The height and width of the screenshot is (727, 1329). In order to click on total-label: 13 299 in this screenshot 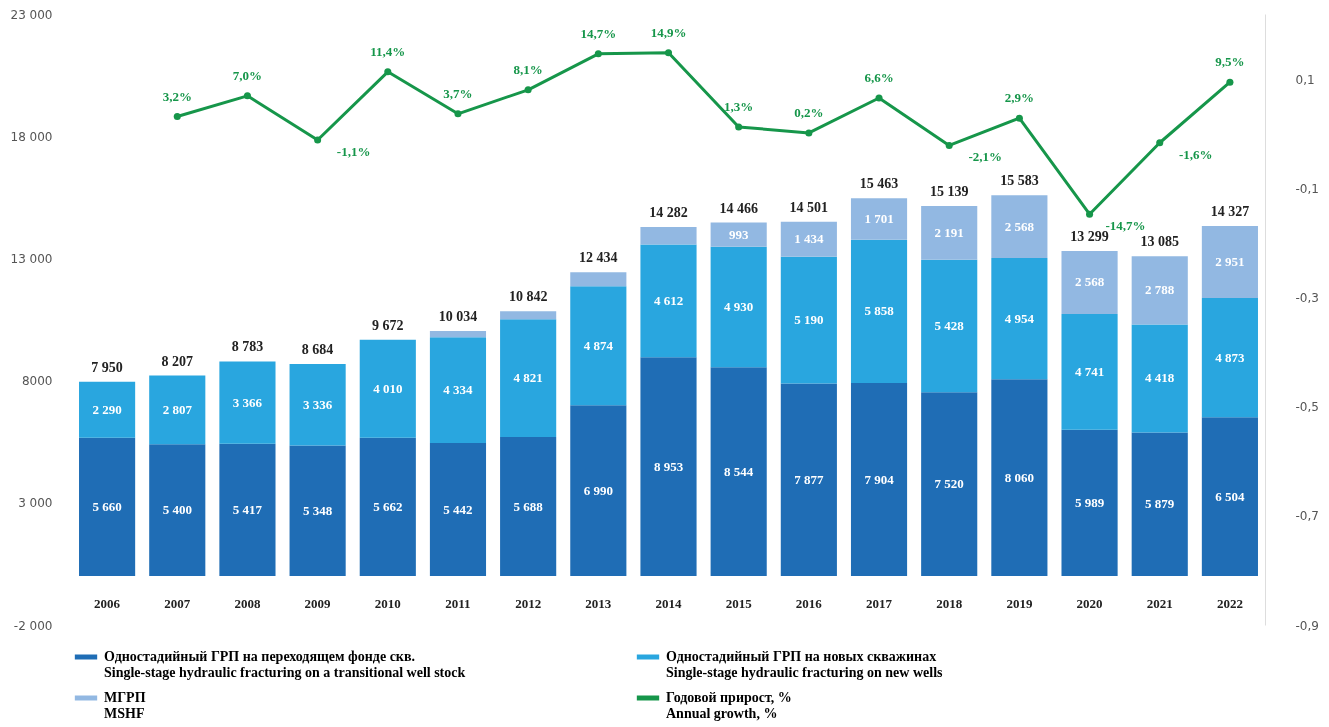, I will do `click(1089, 237)`.